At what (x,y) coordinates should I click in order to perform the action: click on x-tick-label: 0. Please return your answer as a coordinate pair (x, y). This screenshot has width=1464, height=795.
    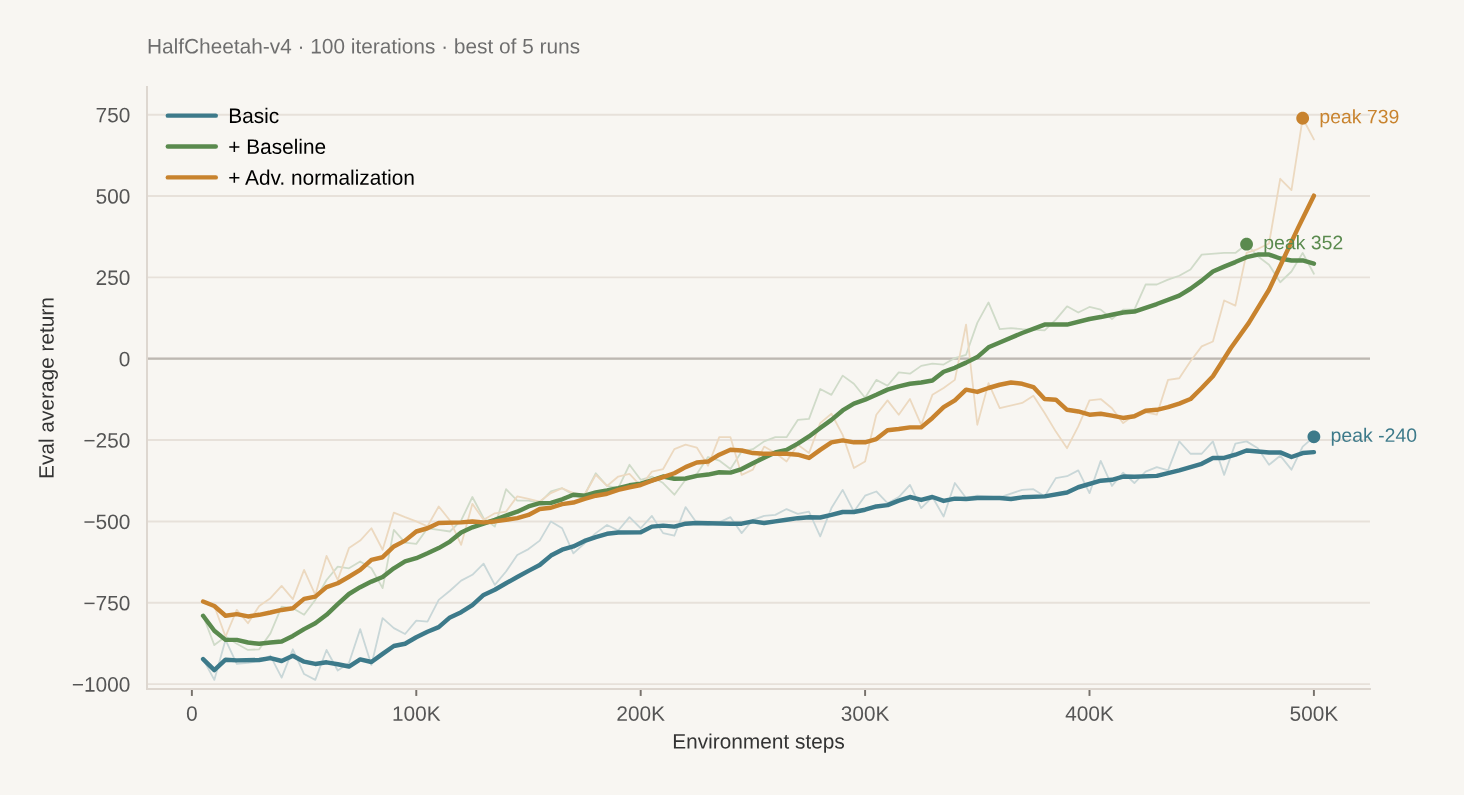
    Looking at the image, I should click on (191, 713).